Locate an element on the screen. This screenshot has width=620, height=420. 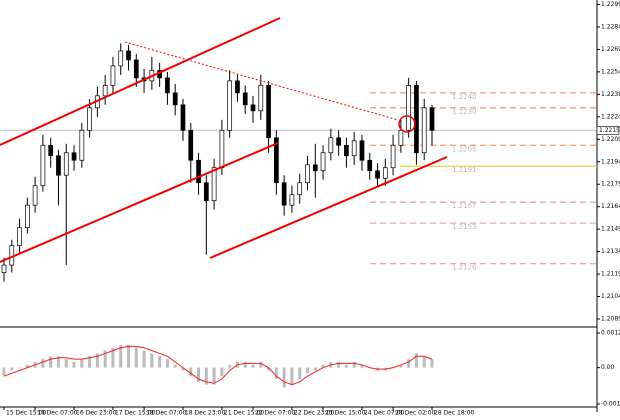
x-tick-label: 18 Dec 23:00 is located at coordinates (205, 413).